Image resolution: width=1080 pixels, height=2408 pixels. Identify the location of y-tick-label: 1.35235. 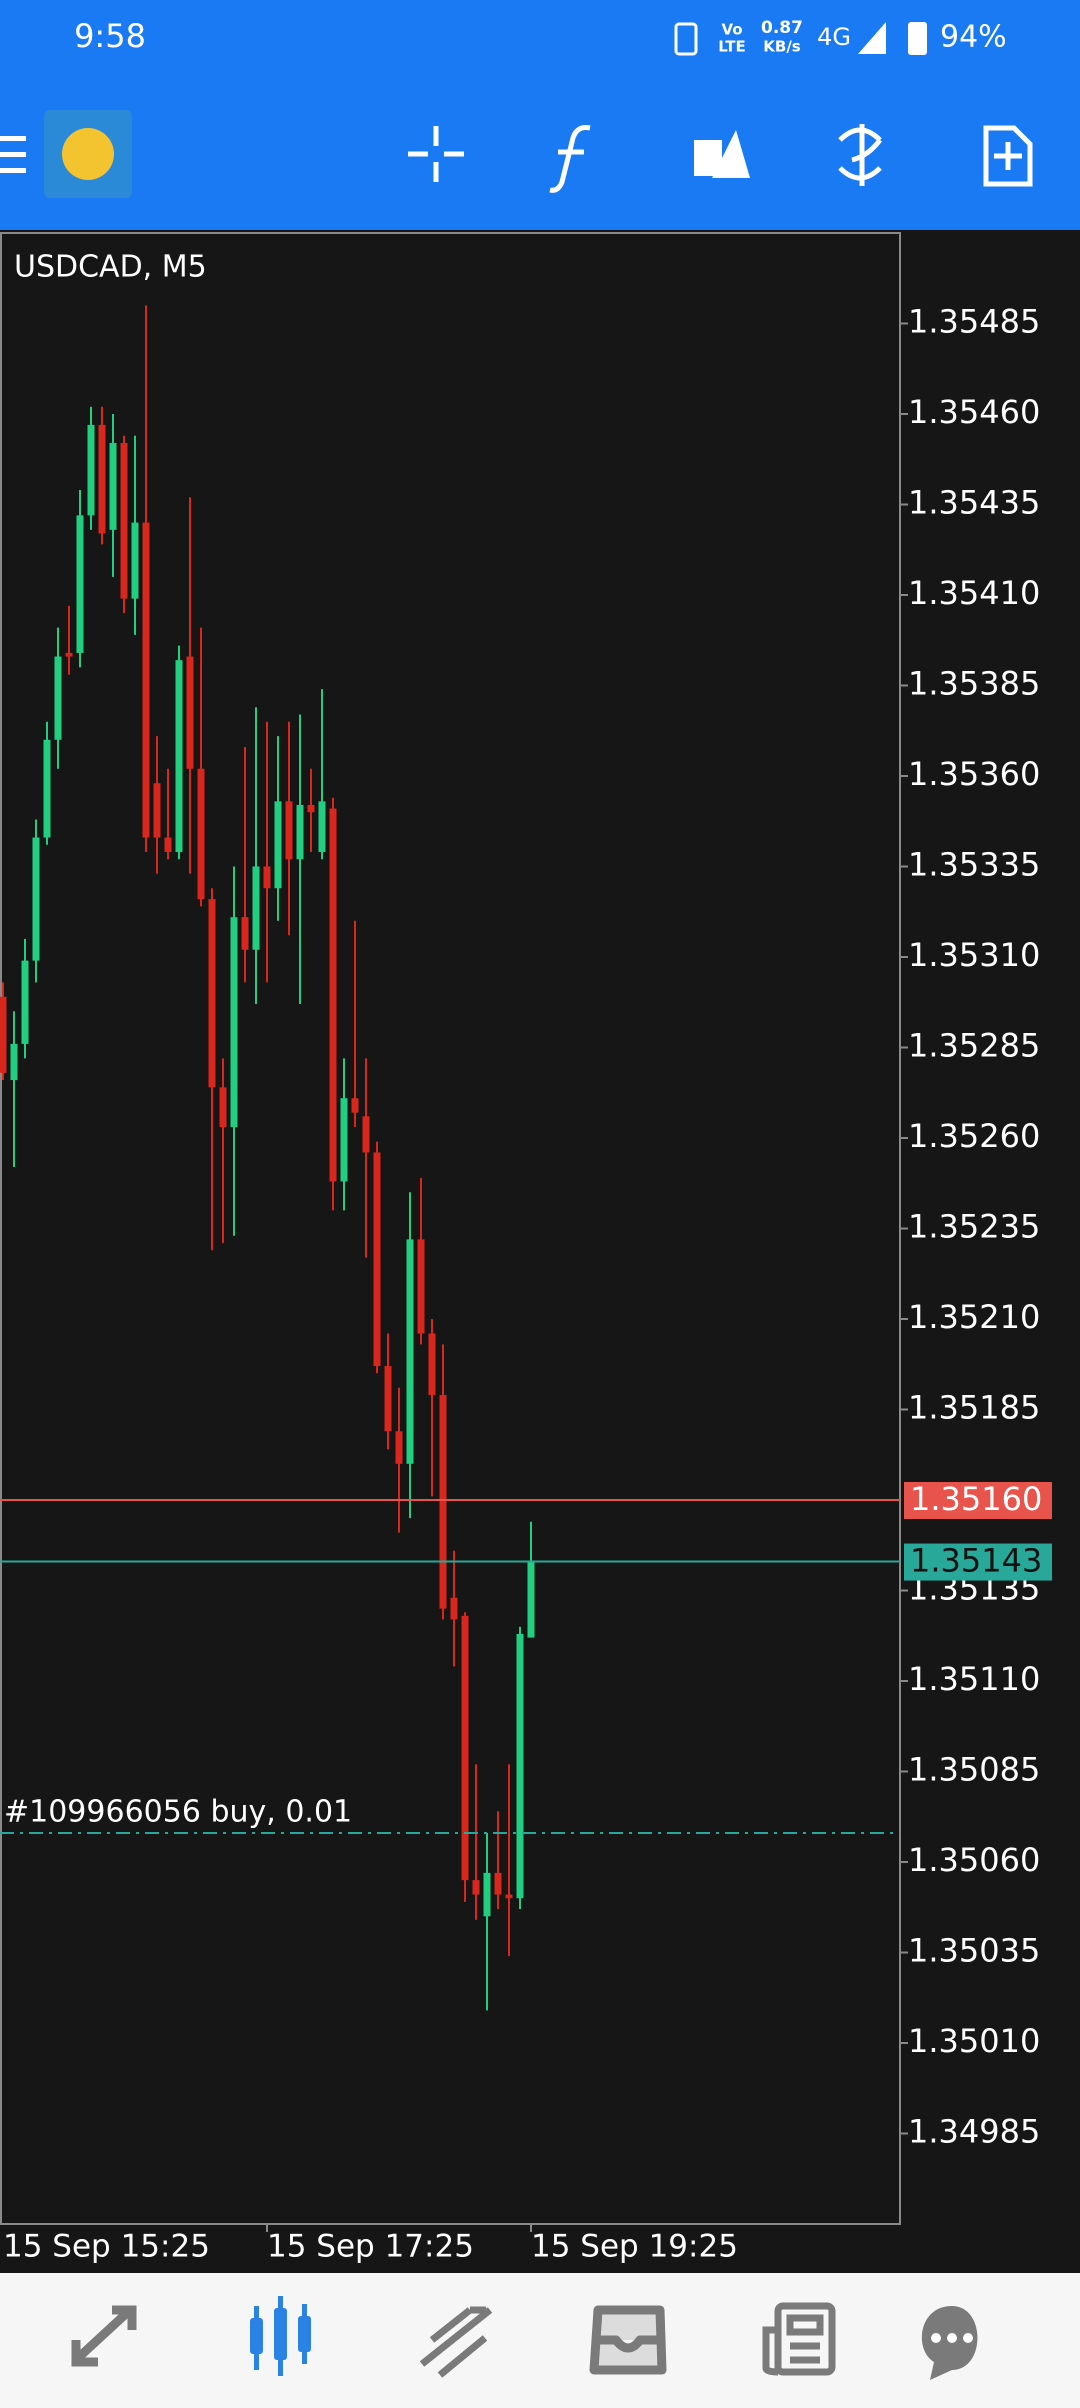
(974, 1227).